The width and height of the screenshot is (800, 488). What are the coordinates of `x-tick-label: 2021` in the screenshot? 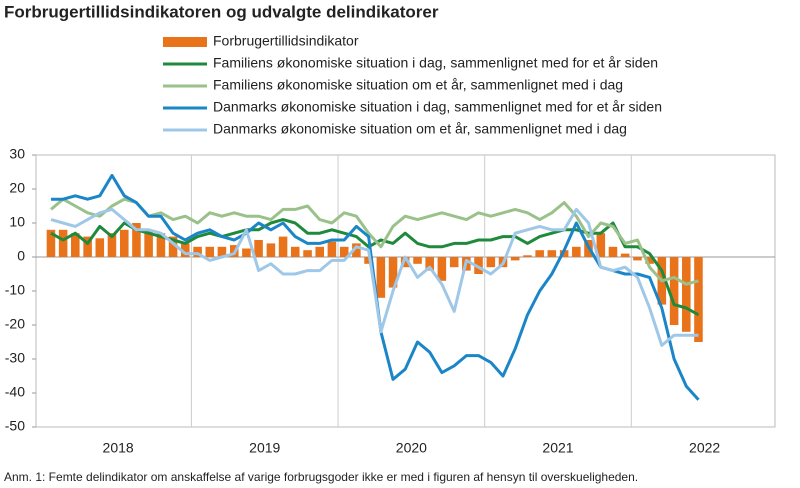 It's located at (557, 448).